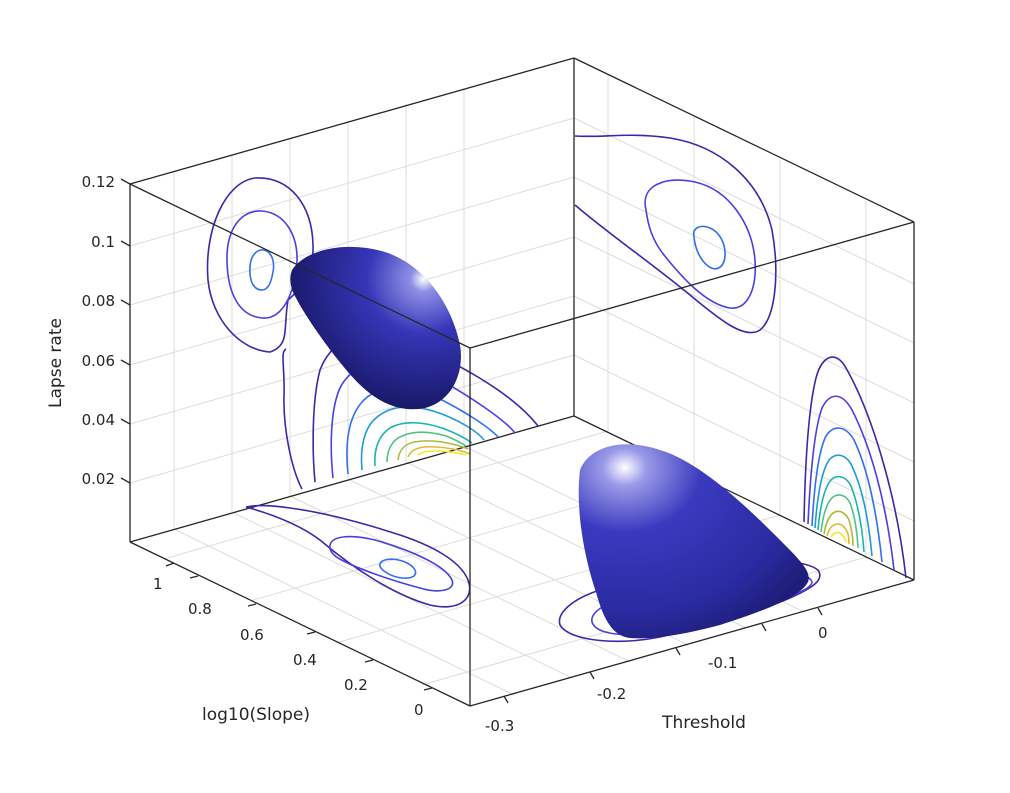 The height and width of the screenshot is (793, 1010). Describe the element at coordinates (56, 363) in the screenshot. I see `z-axis-title: Lapse rate` at that location.